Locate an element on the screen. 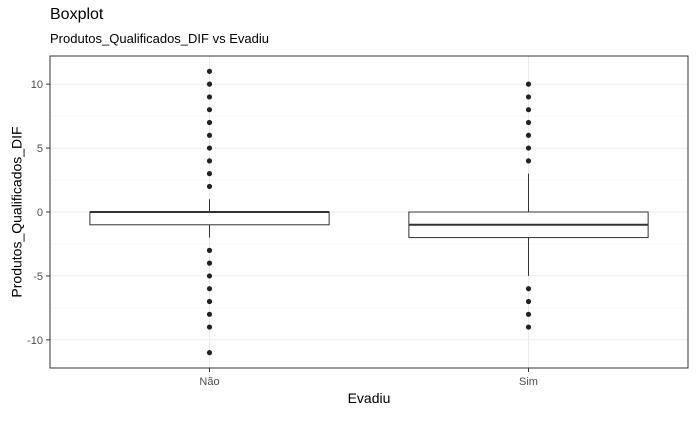 The height and width of the screenshot is (432, 700). chart-subtitle: Produtos_Qualificados_DIF vs Evadiu is located at coordinates (159, 38).